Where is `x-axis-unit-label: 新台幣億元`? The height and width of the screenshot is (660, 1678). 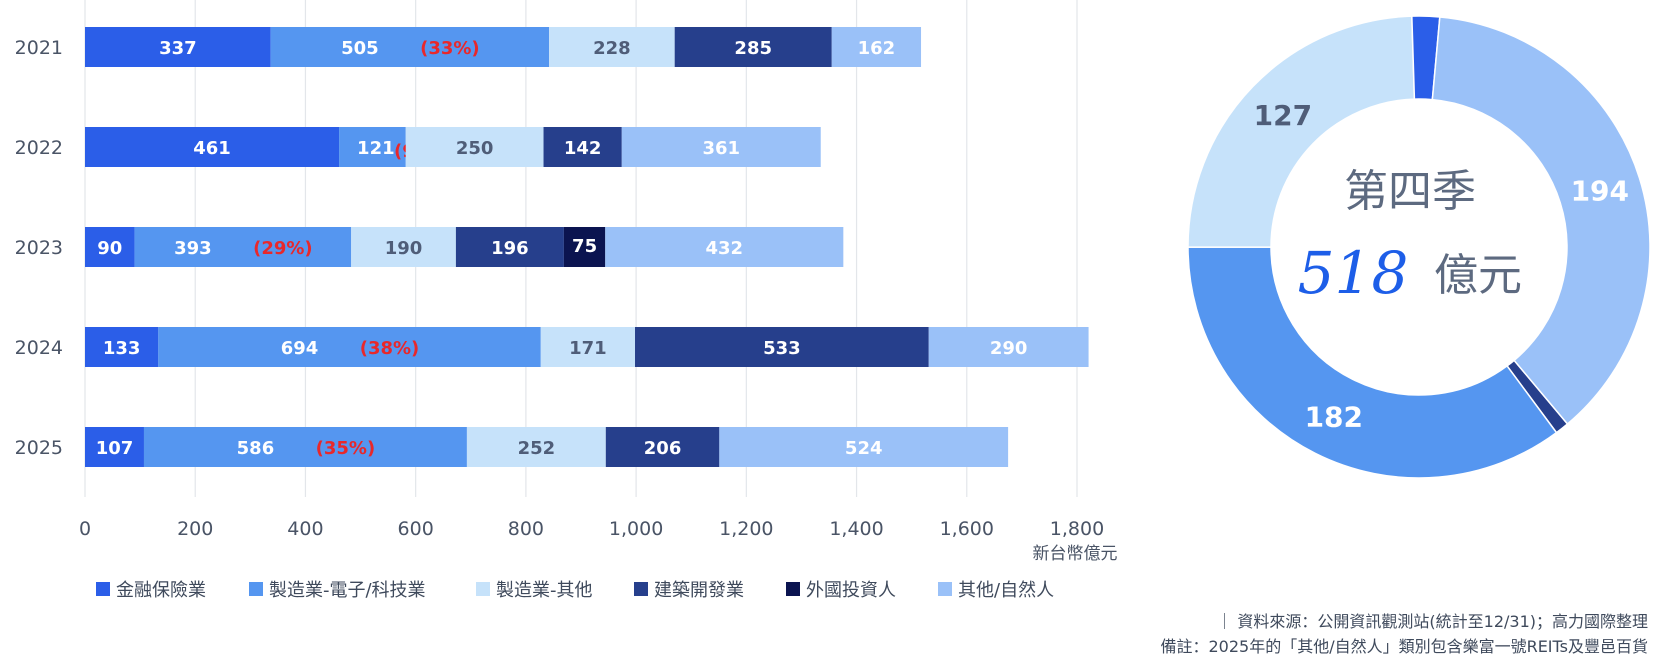 x-axis-unit-label: 新台幣億元 is located at coordinates (1075, 554).